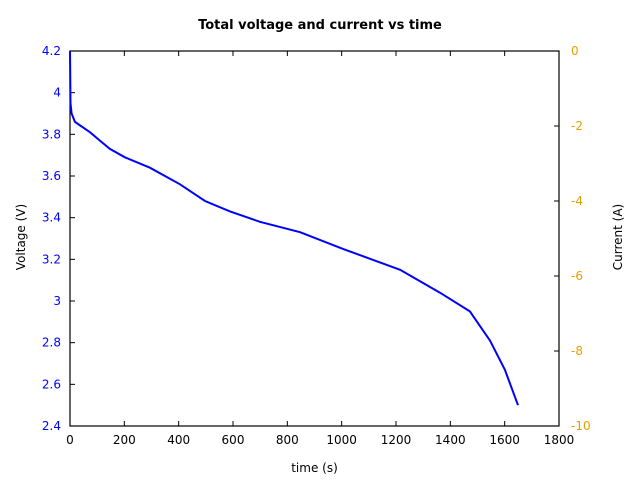 This screenshot has width=640, height=480. Describe the element at coordinates (575, 51) in the screenshot. I see `y2-tick-label: 0` at that location.